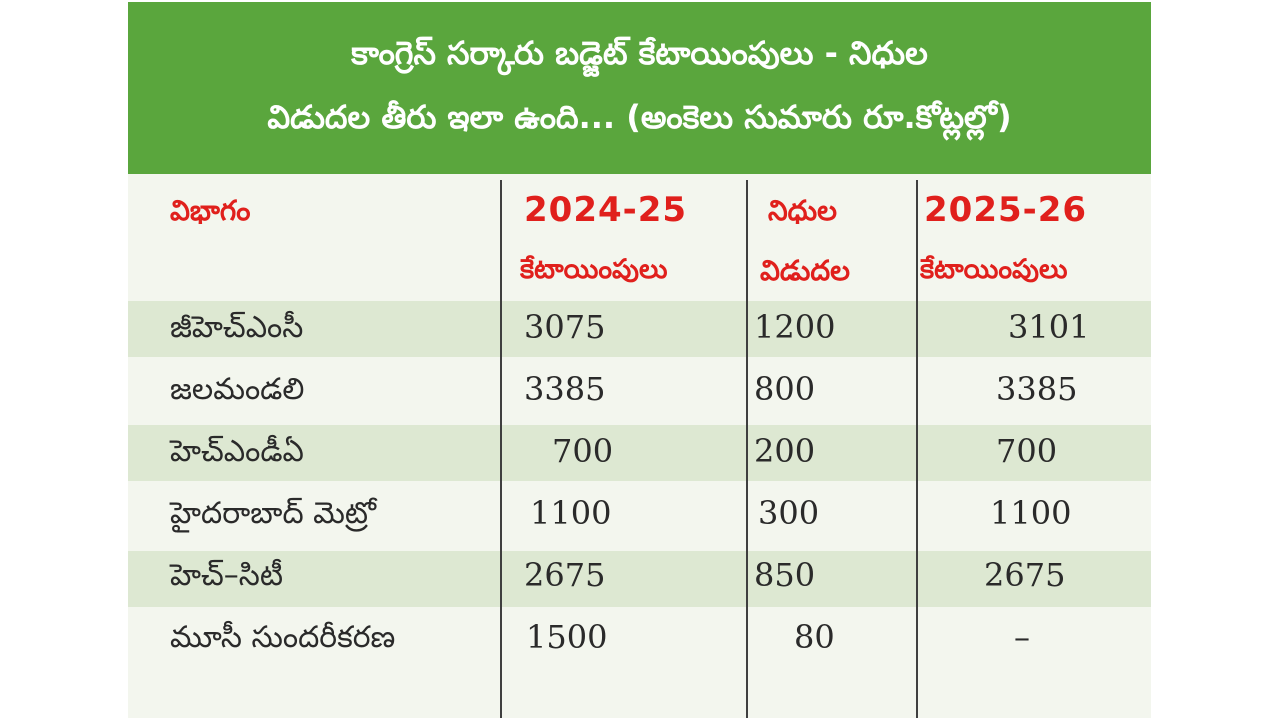 This screenshot has width=1280, height=720. I want to click on header-2025-26-label: కేటాయింపులు, so click(994, 269).